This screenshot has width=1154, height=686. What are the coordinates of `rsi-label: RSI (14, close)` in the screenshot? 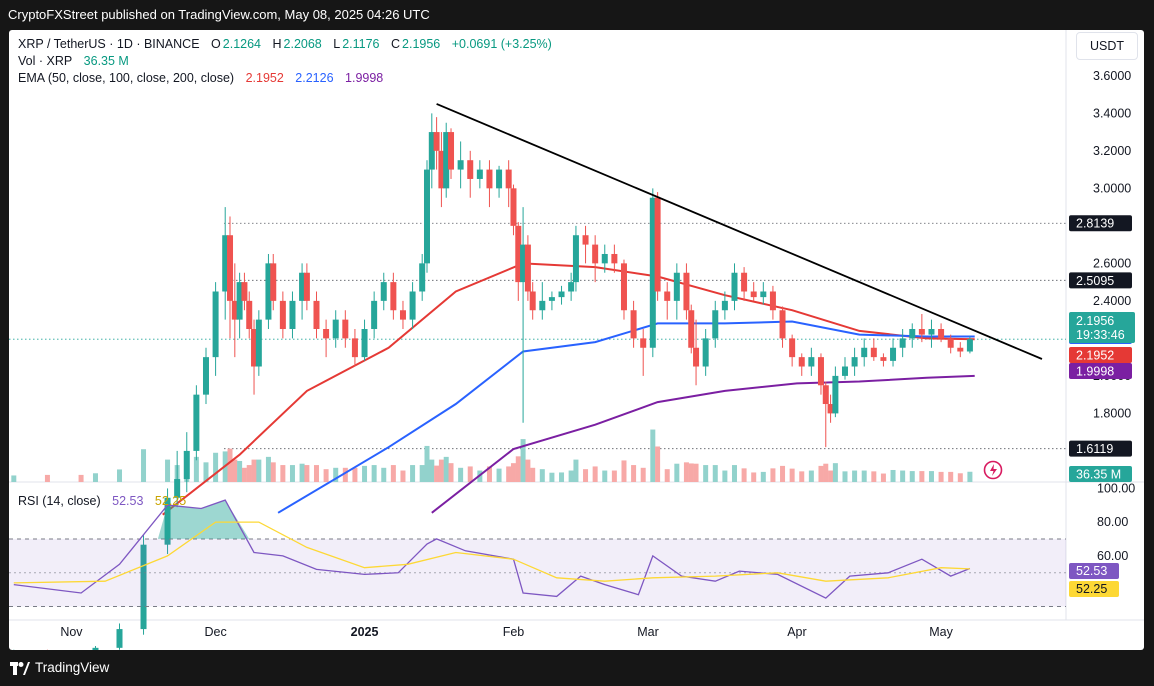 It's located at (59, 501).